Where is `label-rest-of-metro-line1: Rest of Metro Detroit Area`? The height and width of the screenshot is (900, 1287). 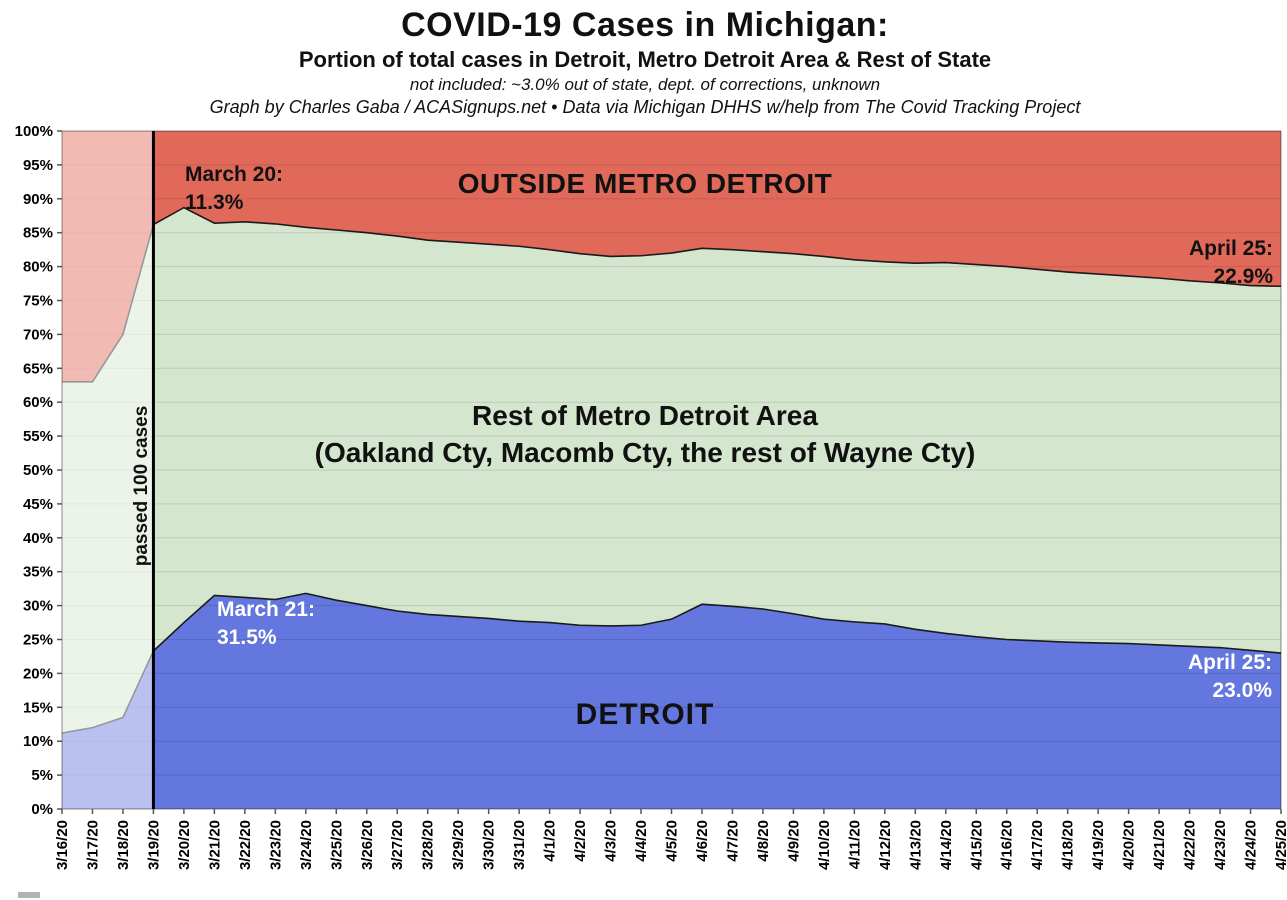 label-rest-of-metro-line1: Rest of Metro Detroit Area is located at coordinates (645, 415).